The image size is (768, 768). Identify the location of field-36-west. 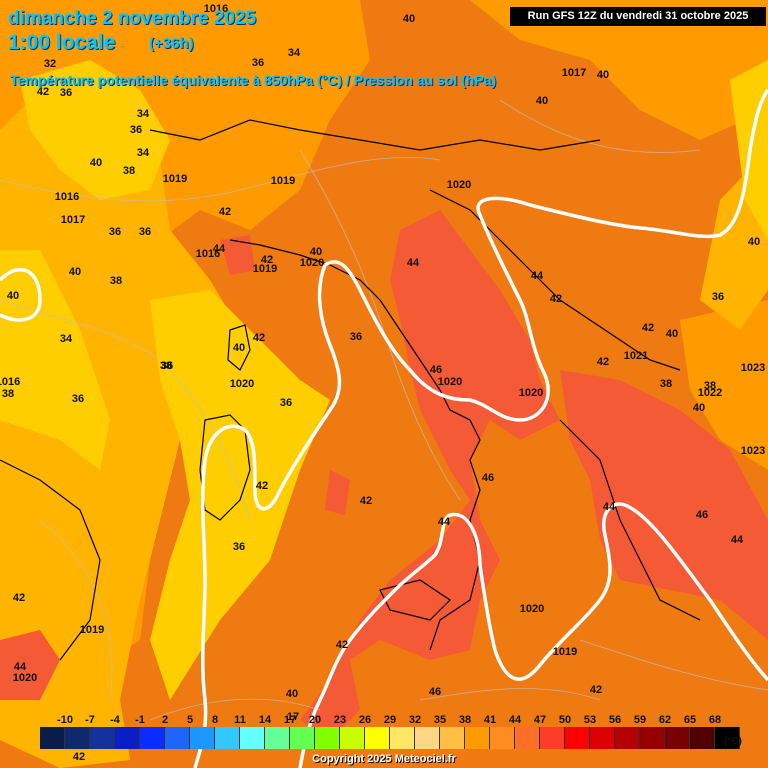
(55, 360).